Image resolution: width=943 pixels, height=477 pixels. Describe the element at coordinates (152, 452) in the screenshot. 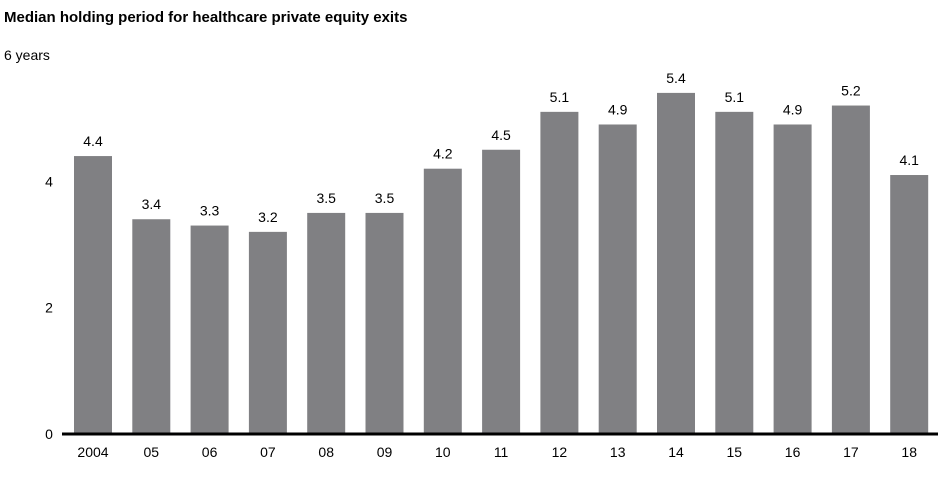

I see `x-tick-label: 05` at that location.